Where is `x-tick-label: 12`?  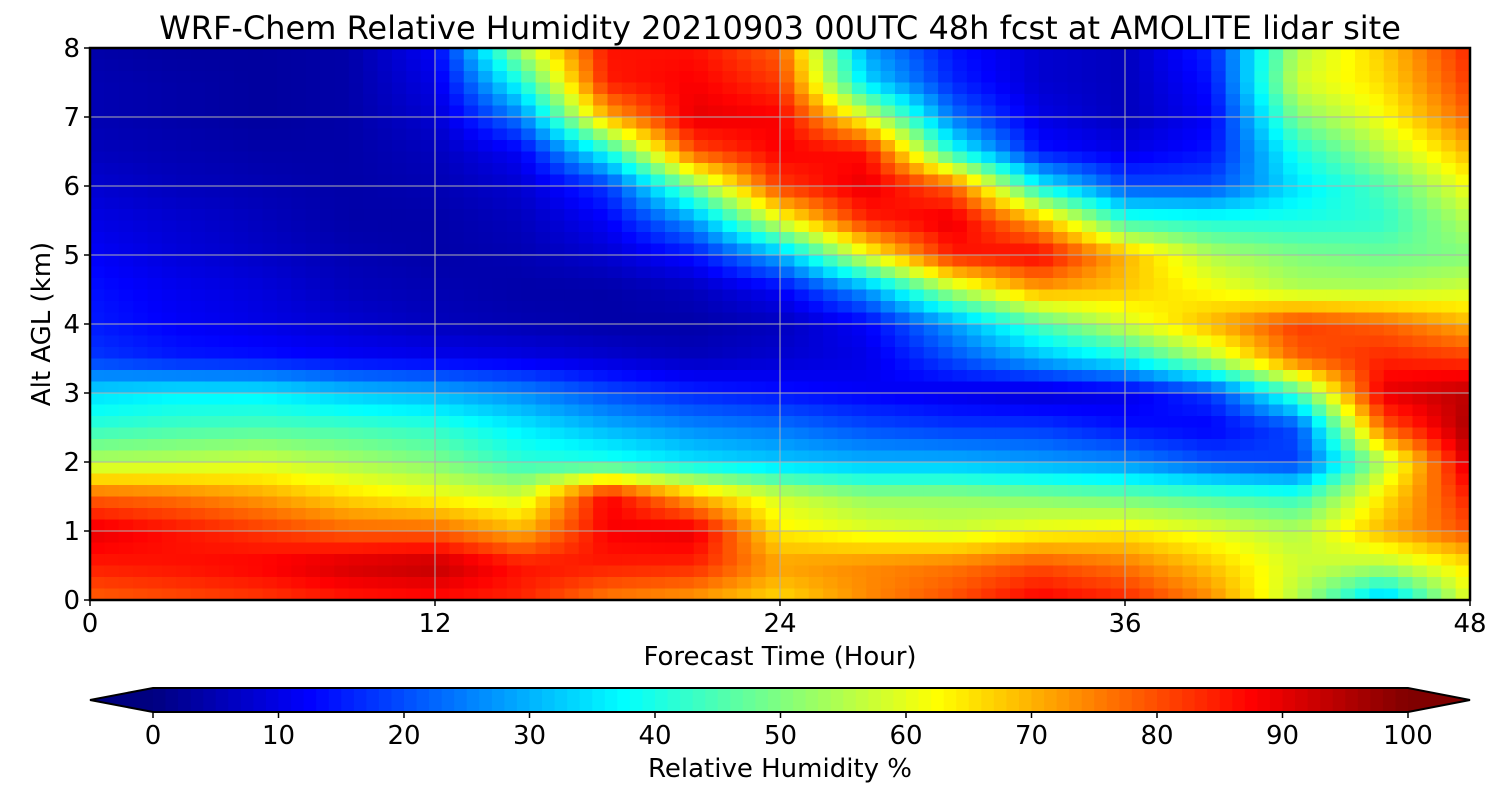 x-tick-label: 12 is located at coordinates (434, 624).